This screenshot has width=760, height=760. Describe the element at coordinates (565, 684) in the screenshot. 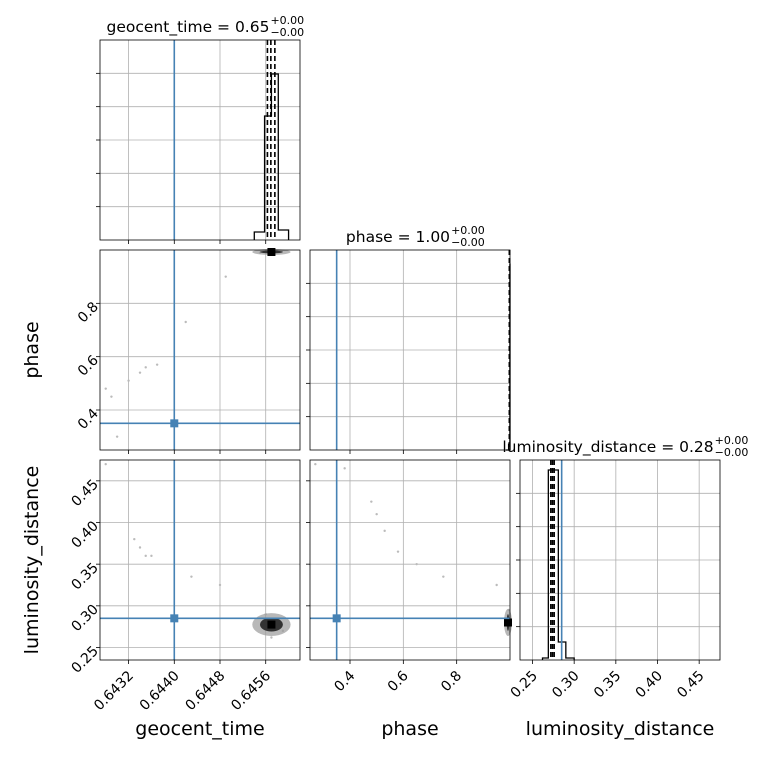

I see `x-tick-label: 0.30` at that location.